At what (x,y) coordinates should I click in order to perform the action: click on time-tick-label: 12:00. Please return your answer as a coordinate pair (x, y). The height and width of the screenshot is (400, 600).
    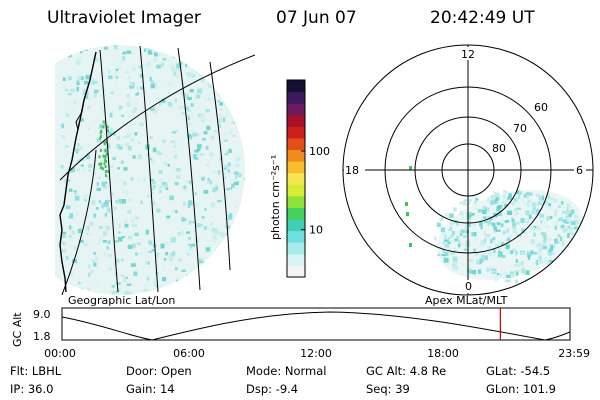
    Looking at the image, I should click on (316, 353).